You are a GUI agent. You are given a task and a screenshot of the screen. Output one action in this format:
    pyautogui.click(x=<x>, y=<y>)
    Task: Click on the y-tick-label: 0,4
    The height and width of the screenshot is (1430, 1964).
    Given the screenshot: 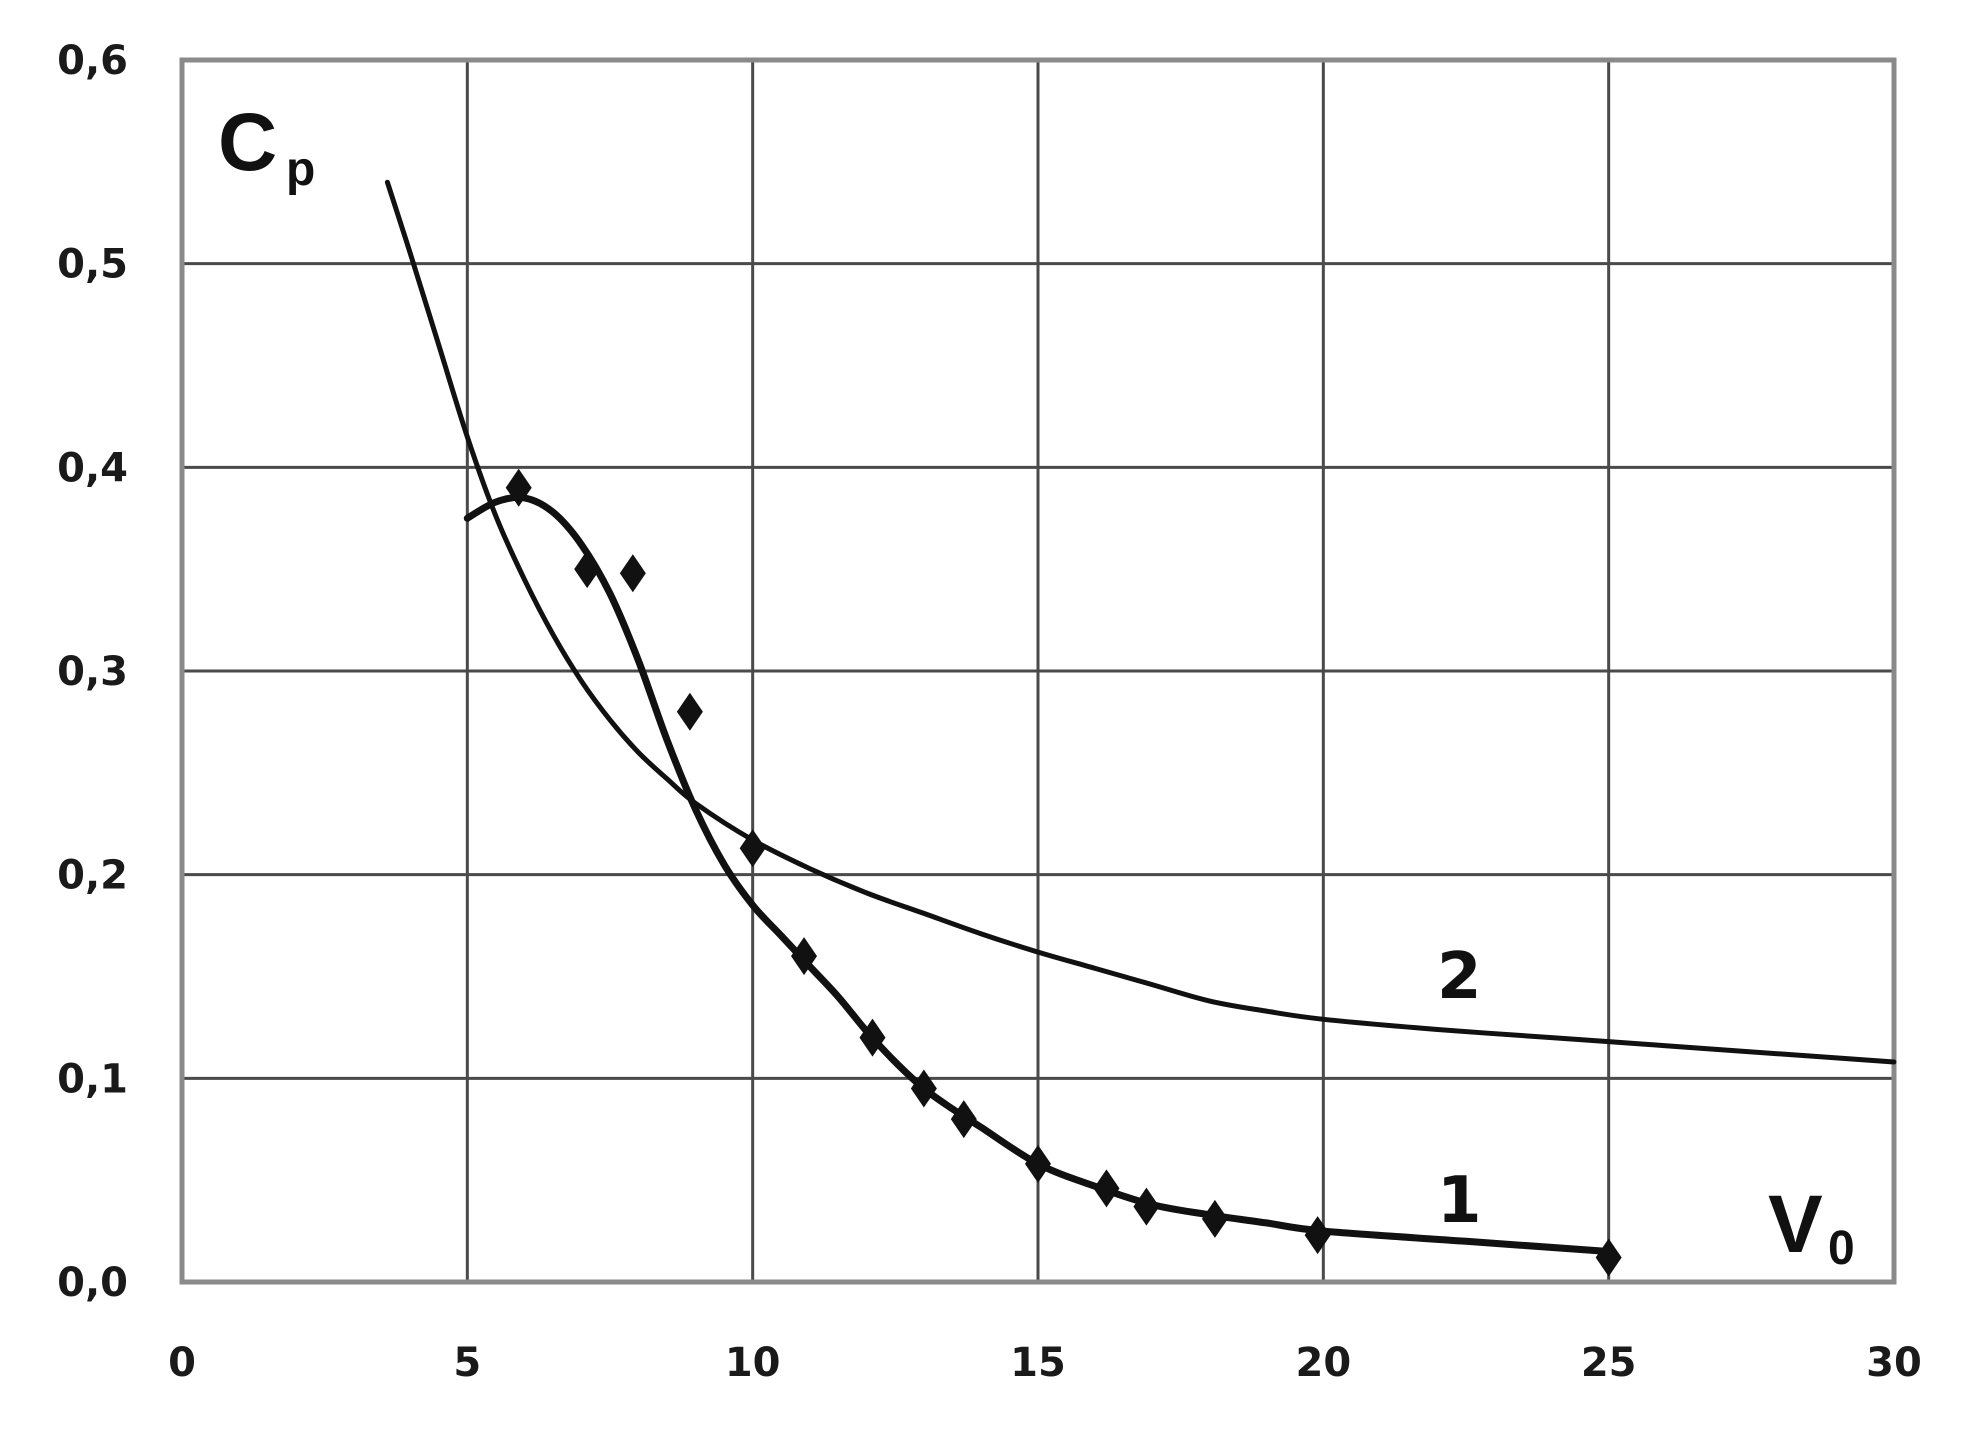 What is the action you would take?
    pyautogui.click(x=92, y=468)
    